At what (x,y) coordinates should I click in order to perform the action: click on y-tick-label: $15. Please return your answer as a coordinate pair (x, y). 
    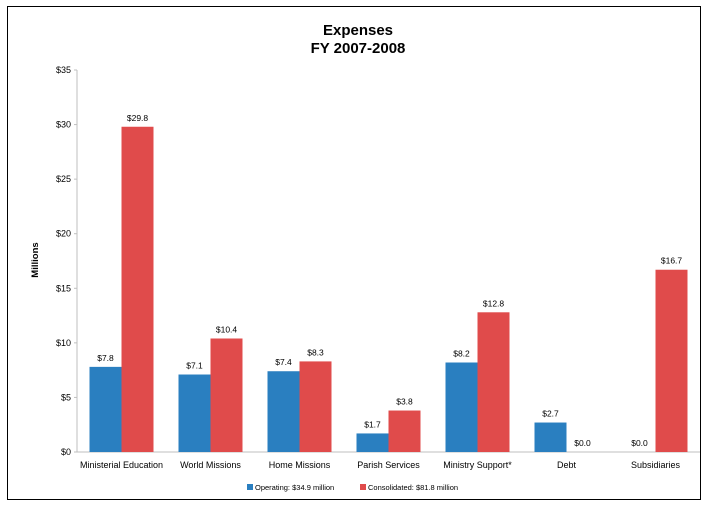
    Looking at the image, I should click on (63, 288).